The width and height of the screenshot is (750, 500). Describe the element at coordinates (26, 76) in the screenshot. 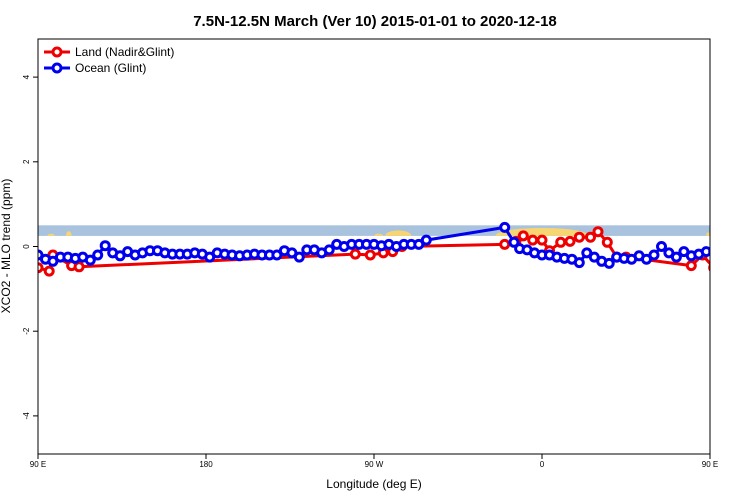

I see `y-tick-label: 4` at that location.